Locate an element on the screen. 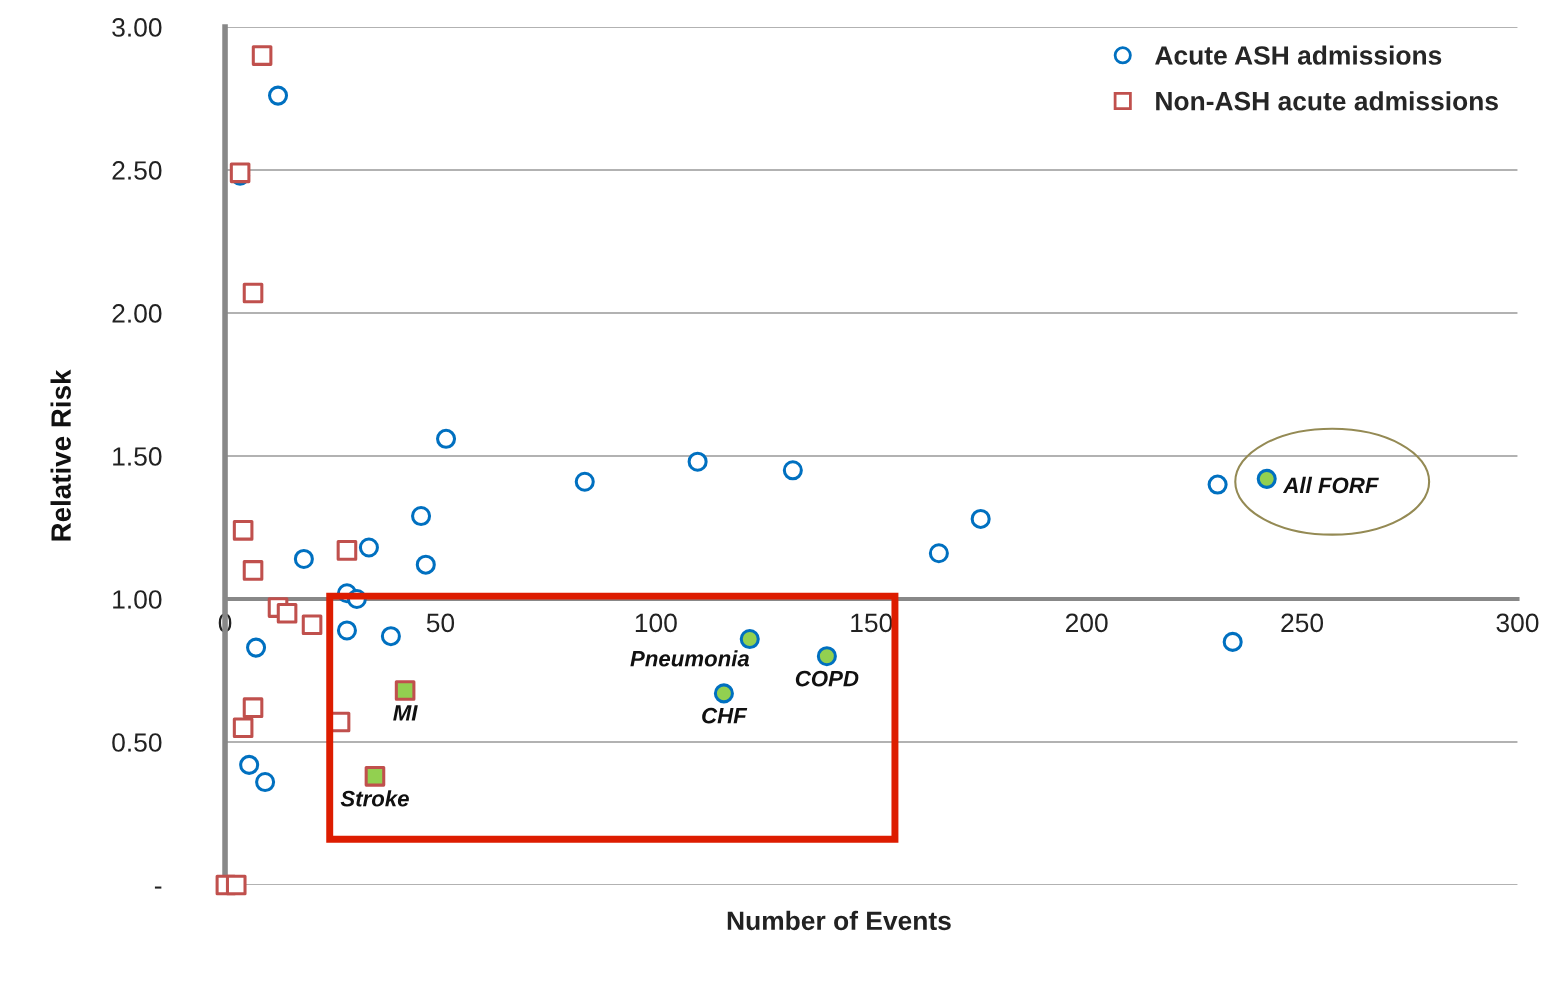  annotation: CHF is located at coordinates (725, 715).